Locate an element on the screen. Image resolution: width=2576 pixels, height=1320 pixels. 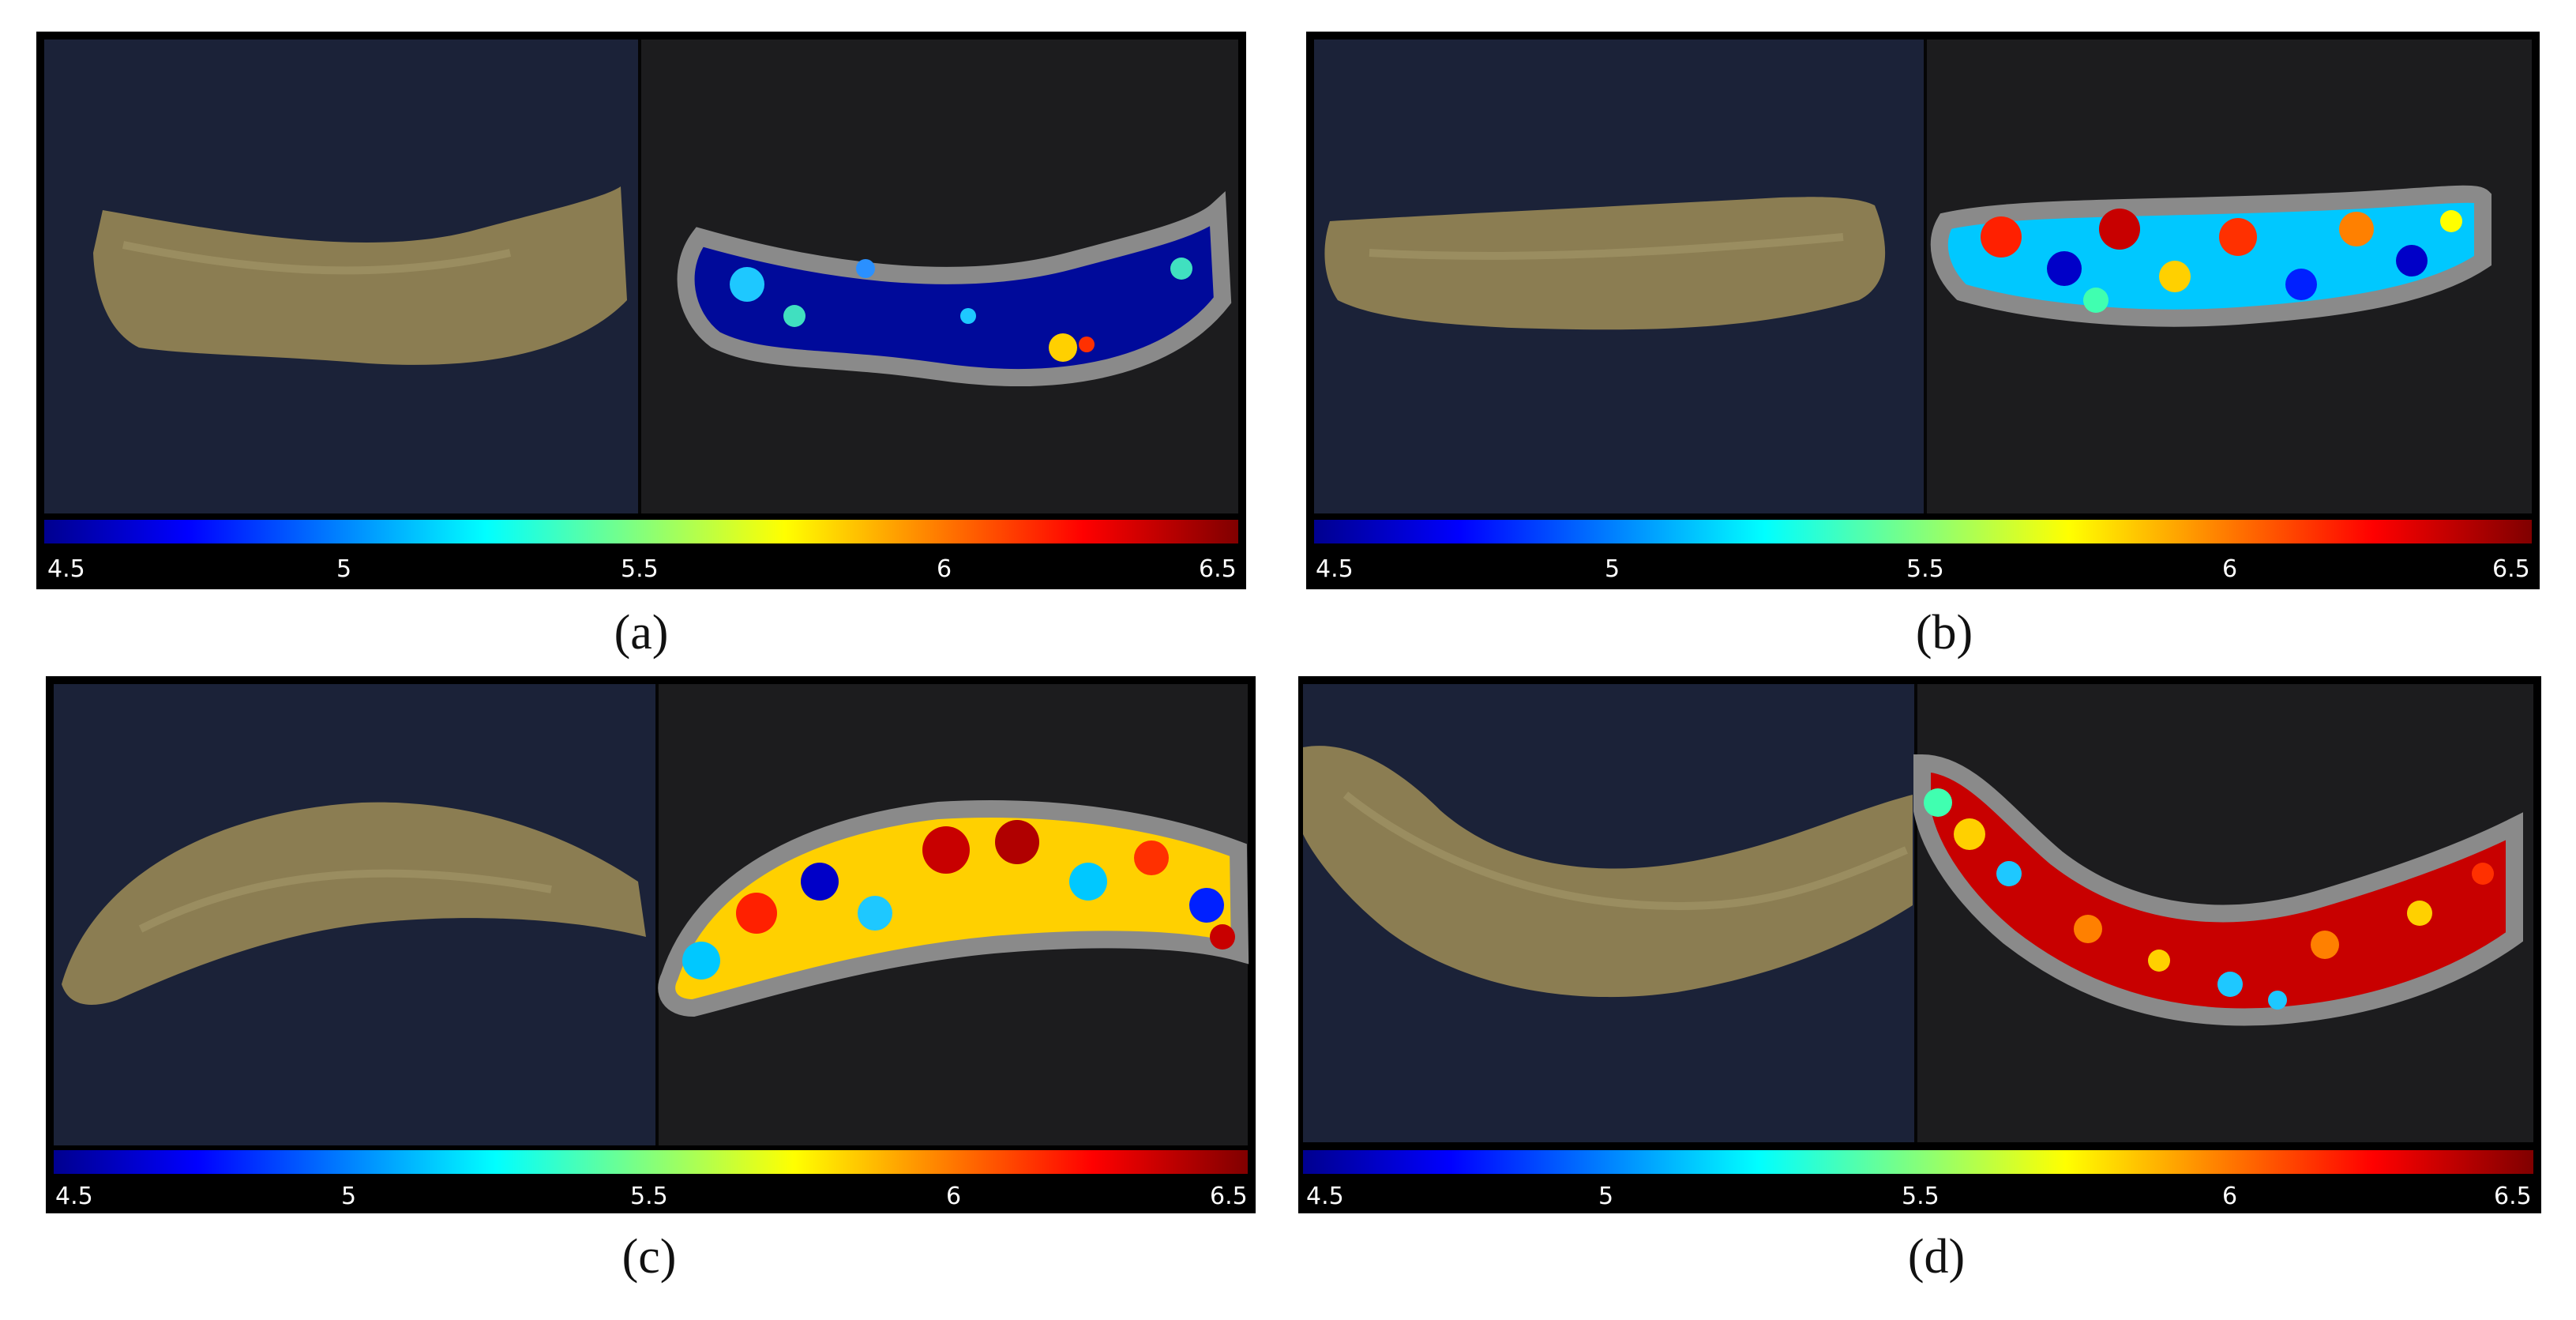
caption-c: (c) is located at coordinates (649, 1257).